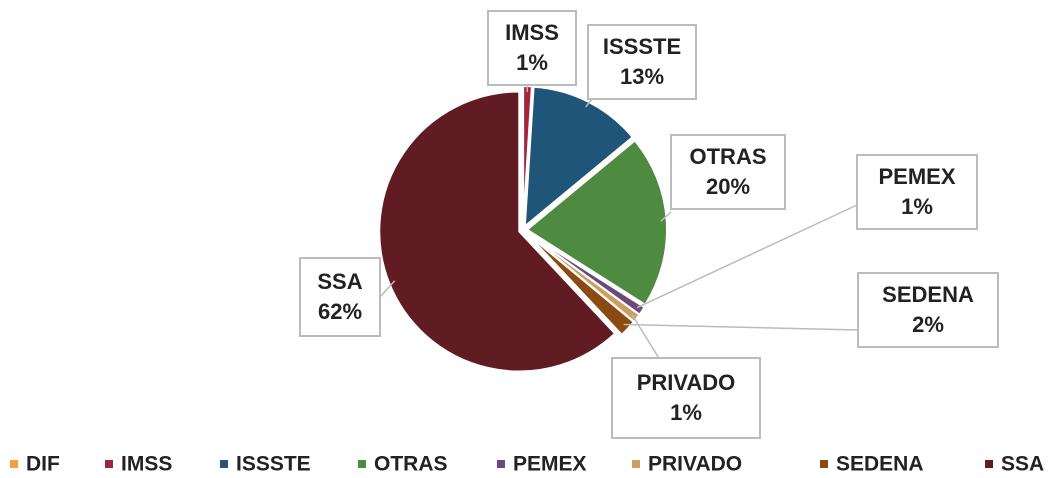  What do you see at coordinates (642, 46) in the screenshot?
I see `label-category: ISSSTE` at bounding box center [642, 46].